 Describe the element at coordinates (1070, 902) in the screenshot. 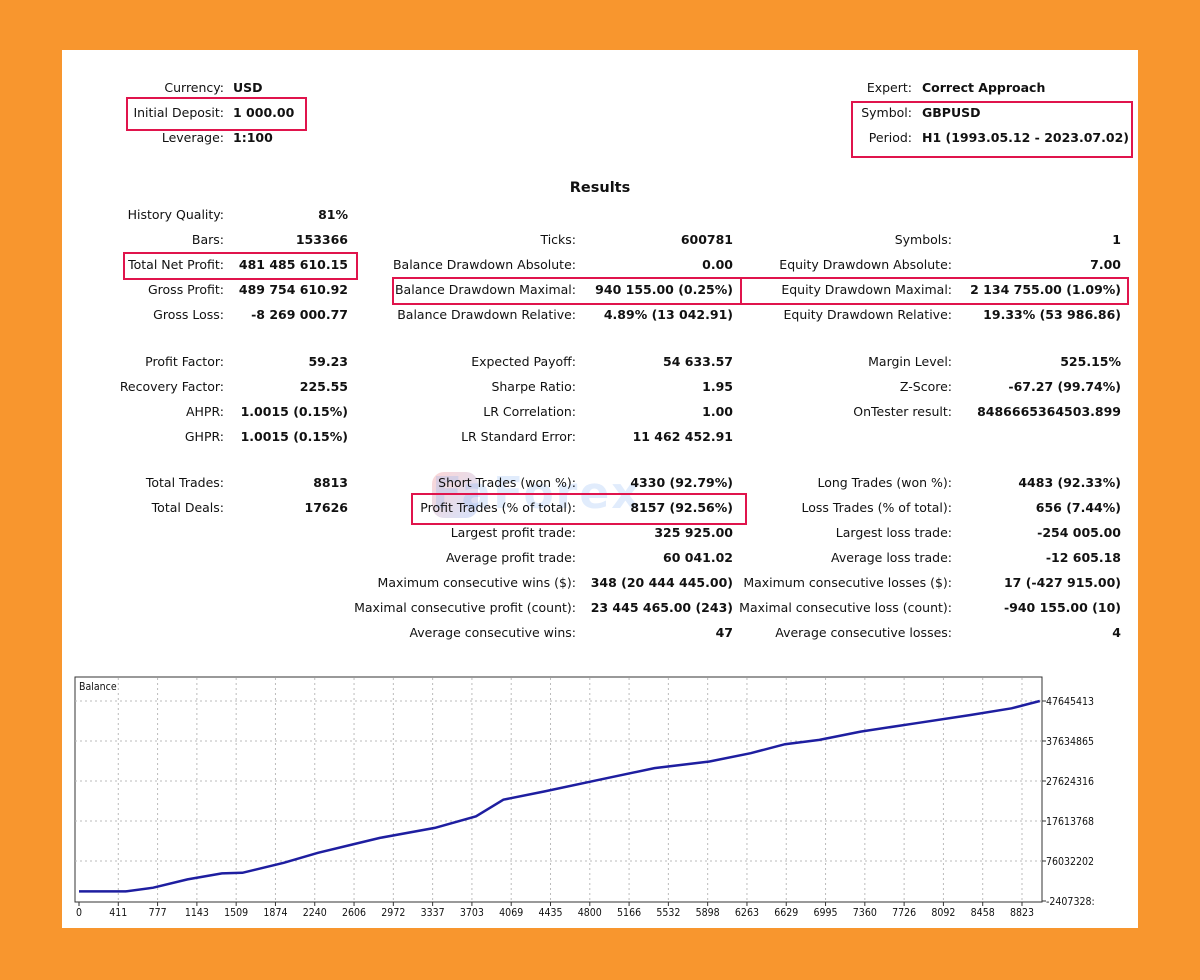

I see `y-tick-label: -2407328:` at that location.